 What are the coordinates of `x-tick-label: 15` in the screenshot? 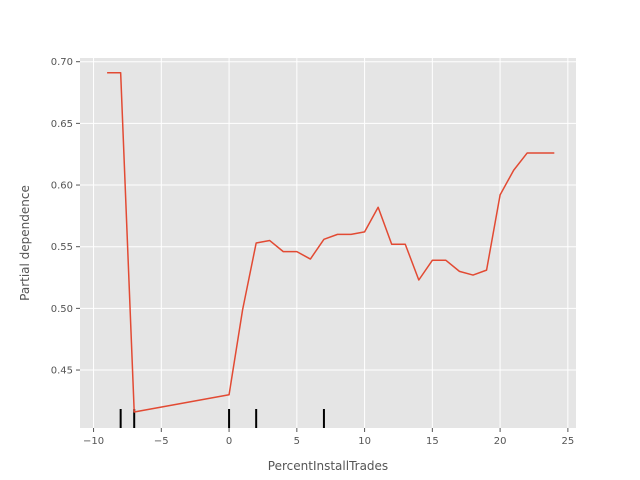 It's located at (432, 441).